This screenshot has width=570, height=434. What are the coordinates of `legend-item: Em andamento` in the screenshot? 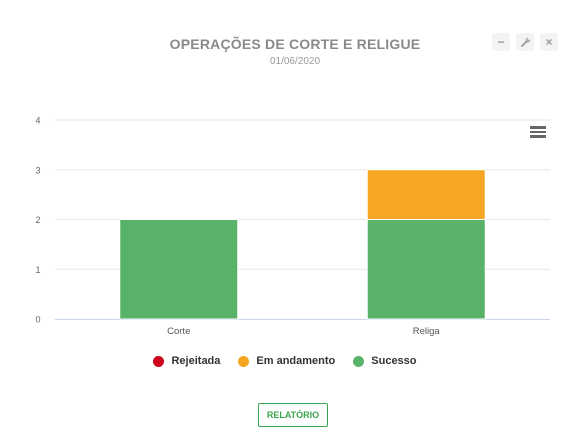 It's located at (286, 361).